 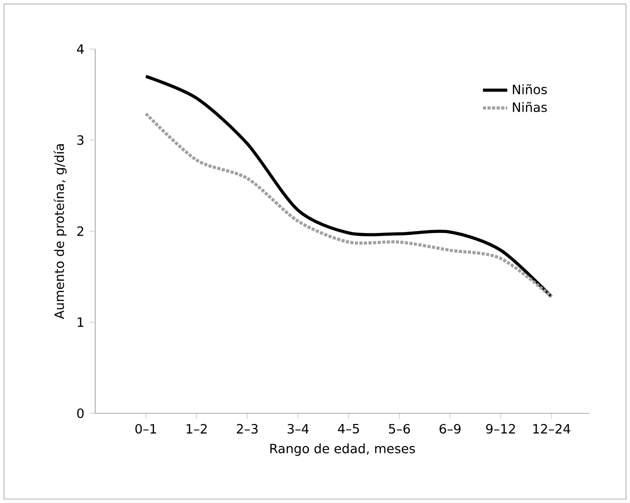 I want to click on y-tick-label: 4, so click(x=80, y=49).